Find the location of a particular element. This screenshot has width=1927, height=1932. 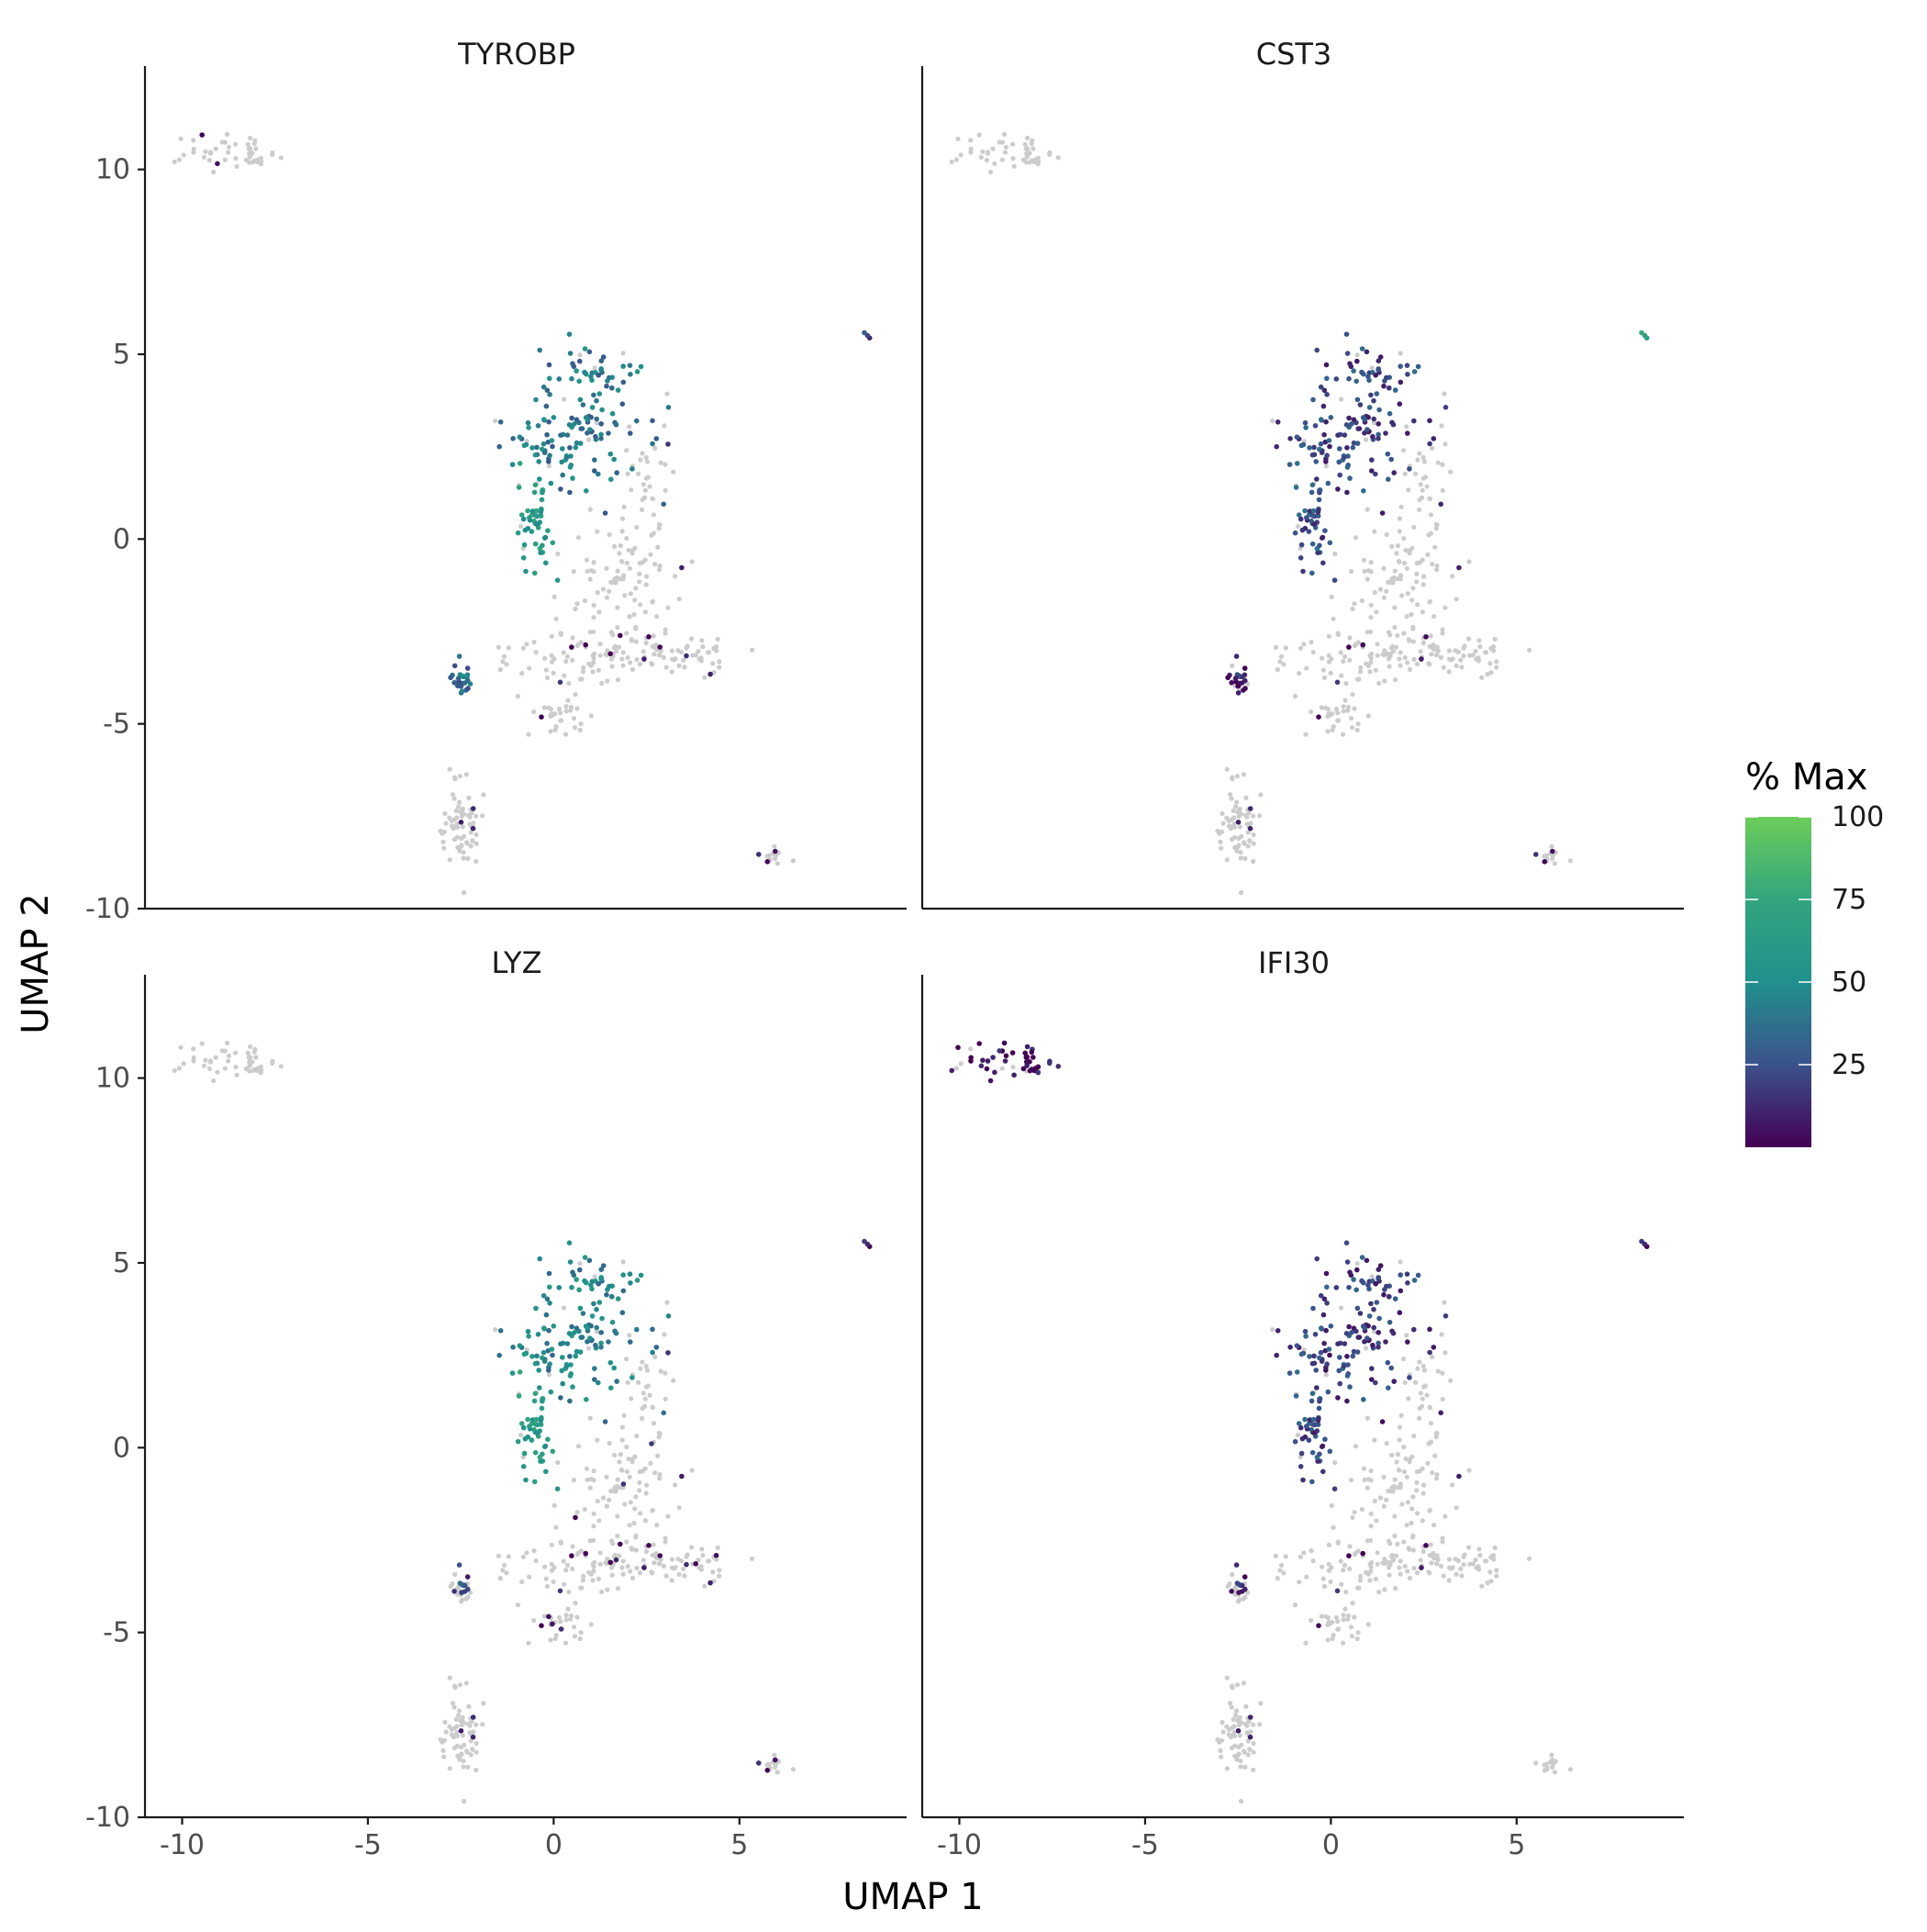

x-tick-label: 5 is located at coordinates (1516, 1845).